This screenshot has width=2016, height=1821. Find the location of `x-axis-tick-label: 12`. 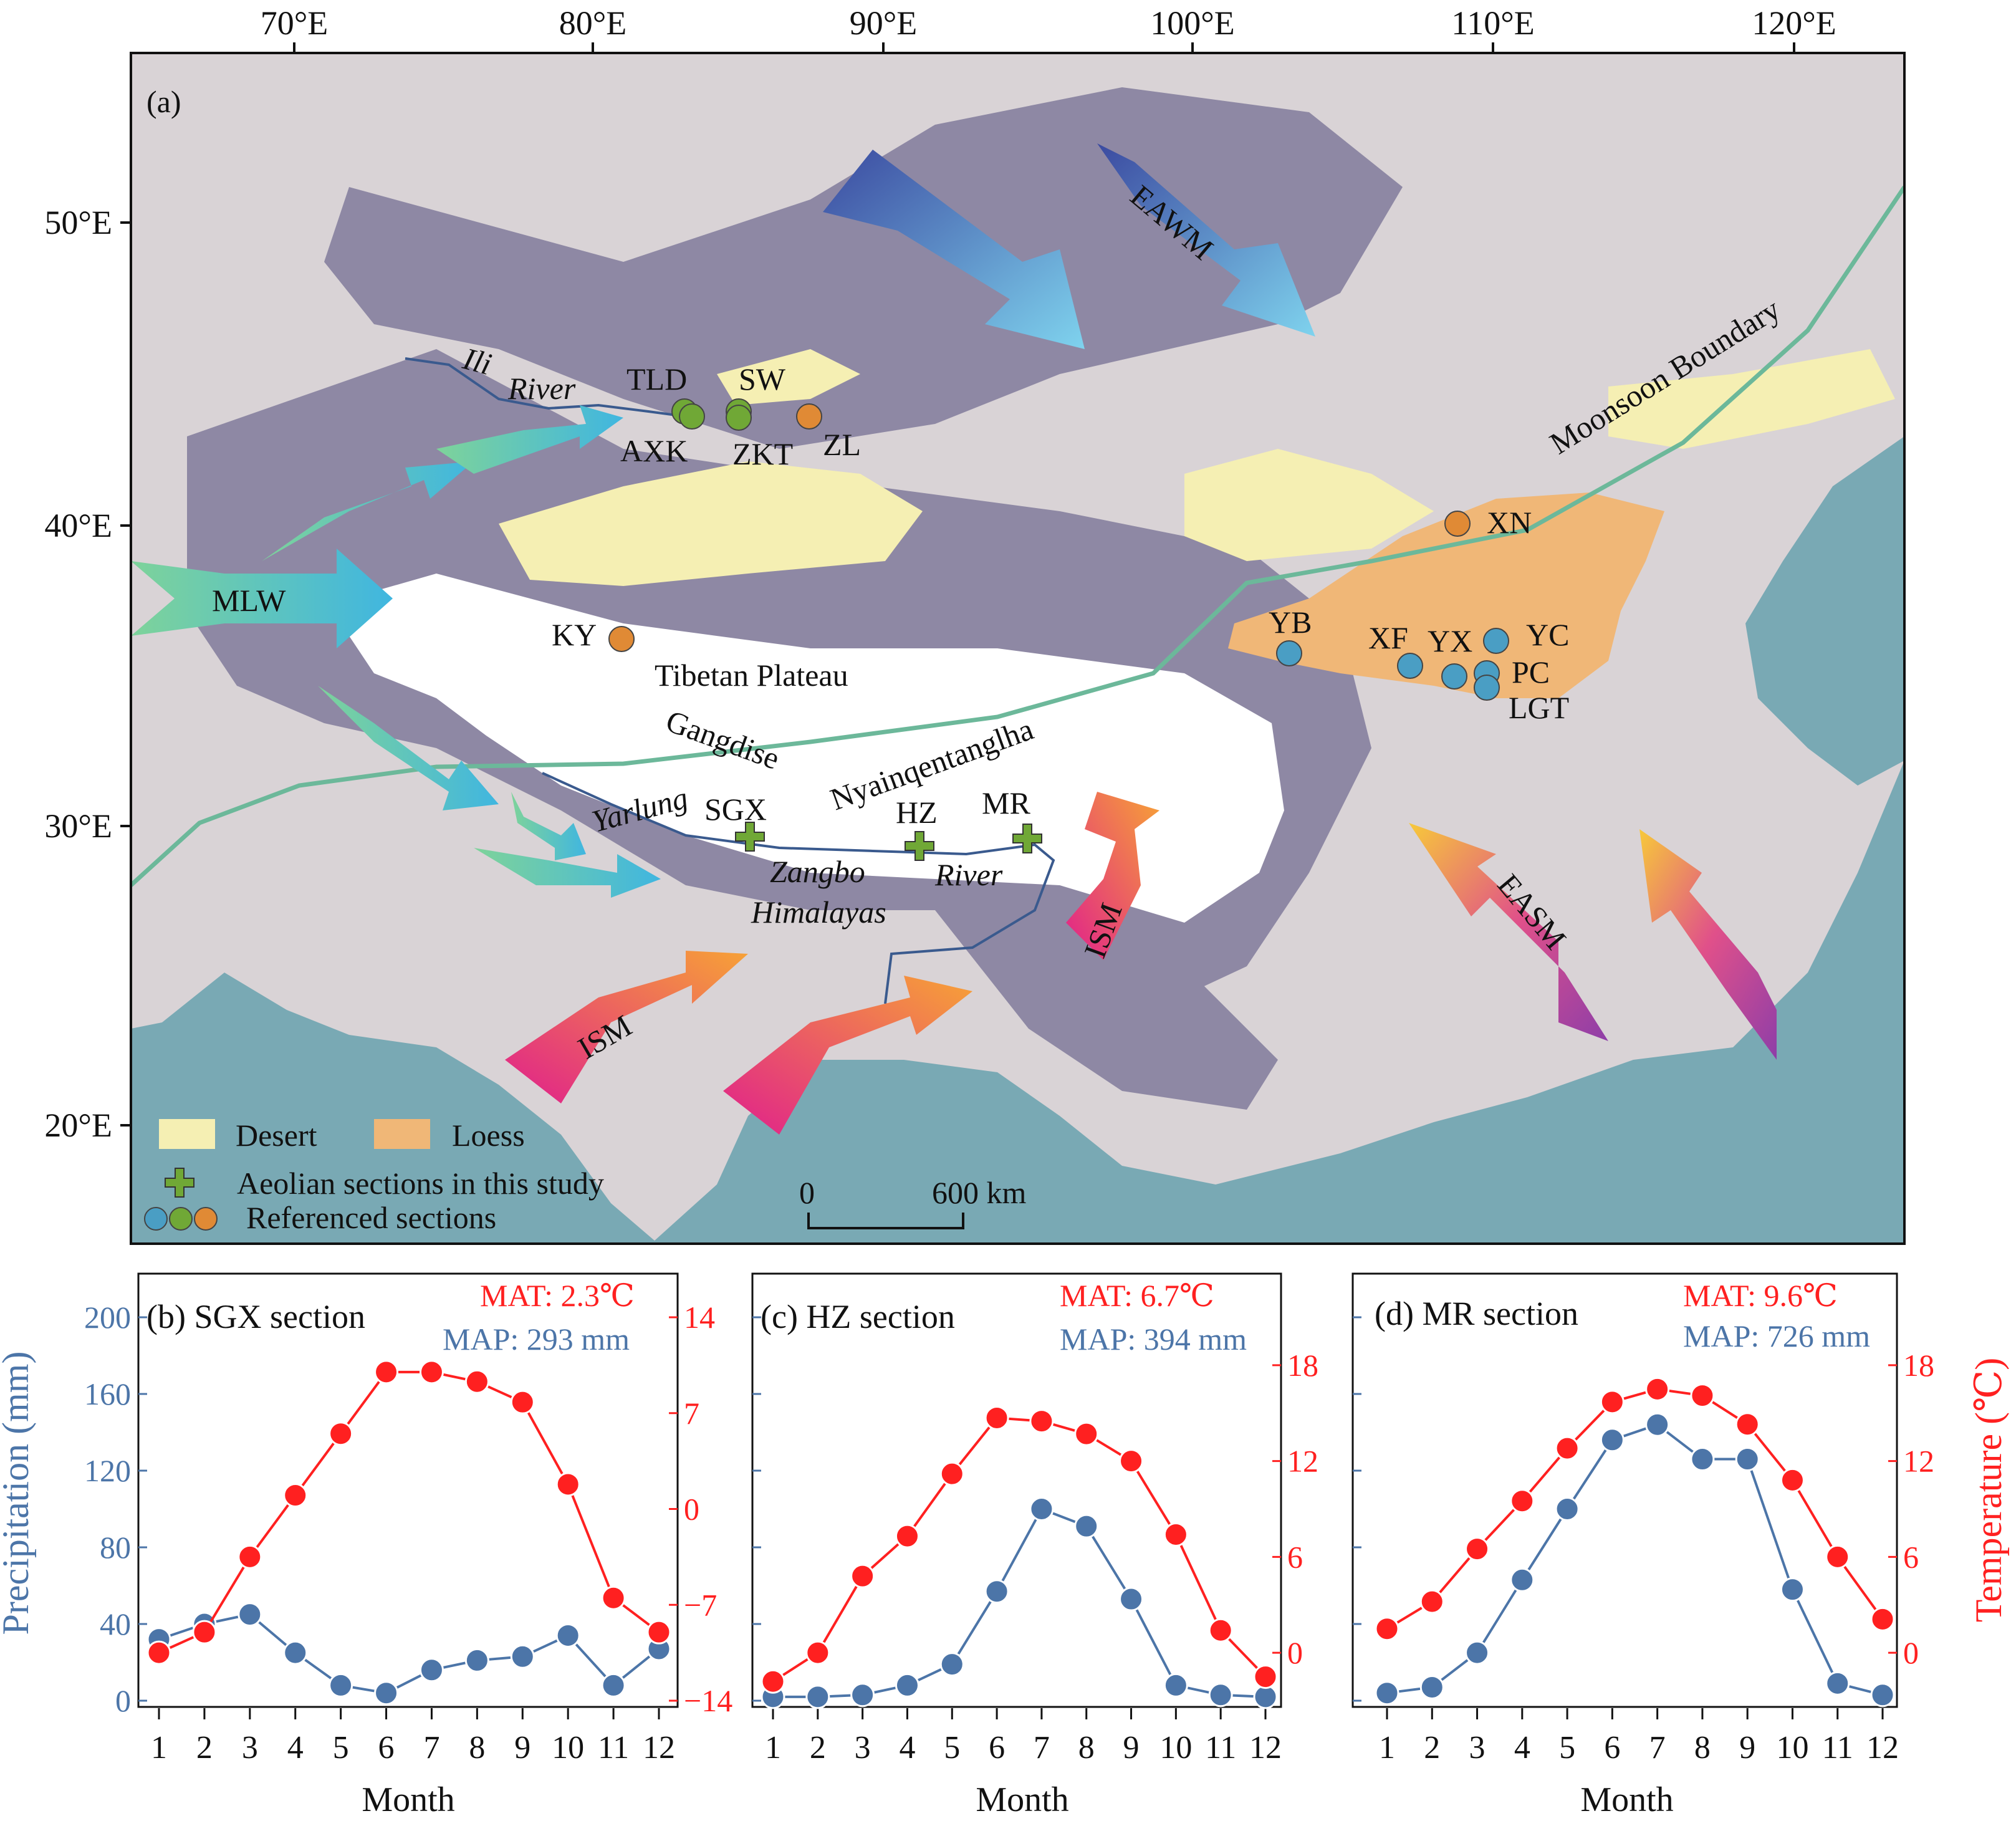

x-axis-tick-label: 12 is located at coordinates (1265, 1748).